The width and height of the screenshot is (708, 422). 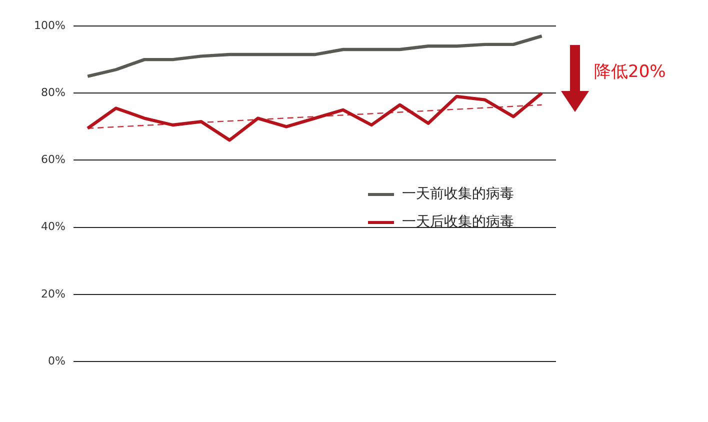 What do you see at coordinates (57, 361) in the screenshot?
I see `y-tick-label: 0%` at bounding box center [57, 361].